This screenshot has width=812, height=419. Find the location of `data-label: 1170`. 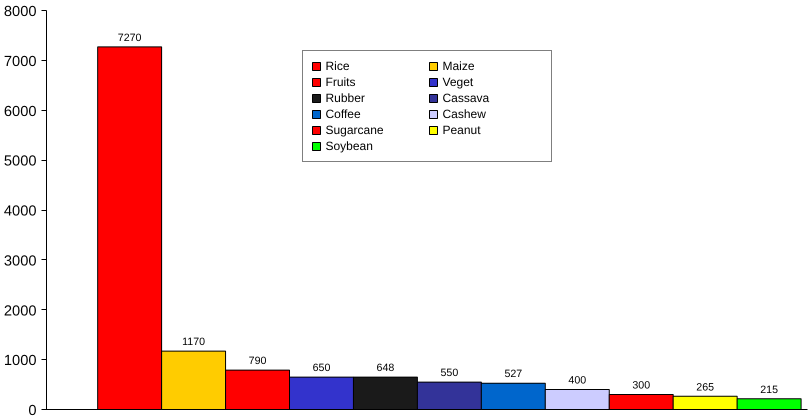

data-label: 1170 is located at coordinates (194, 342).